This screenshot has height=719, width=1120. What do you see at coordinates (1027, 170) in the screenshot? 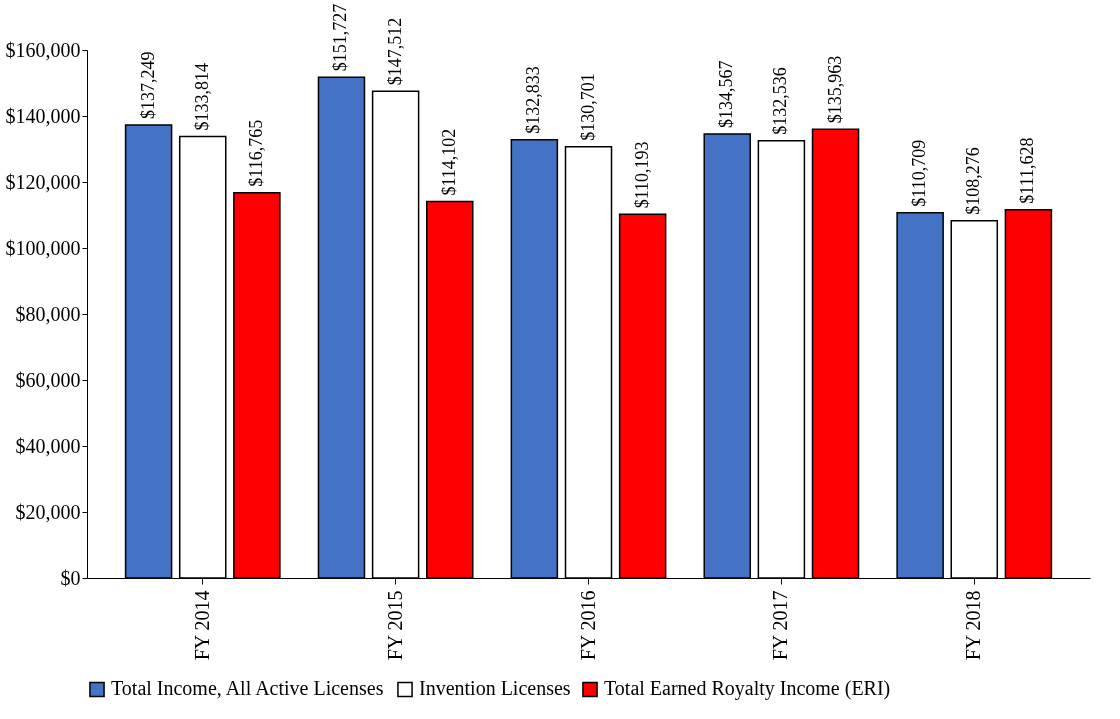
I see `data-label: $111,628` at bounding box center [1027, 170].